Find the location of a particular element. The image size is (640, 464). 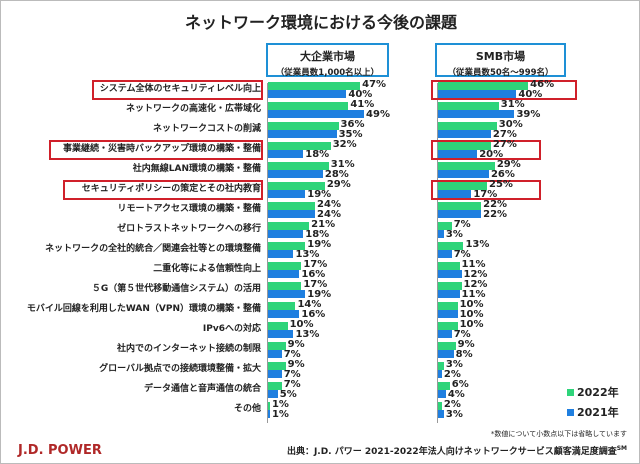

data-label: 4% is located at coordinates (456, 394).